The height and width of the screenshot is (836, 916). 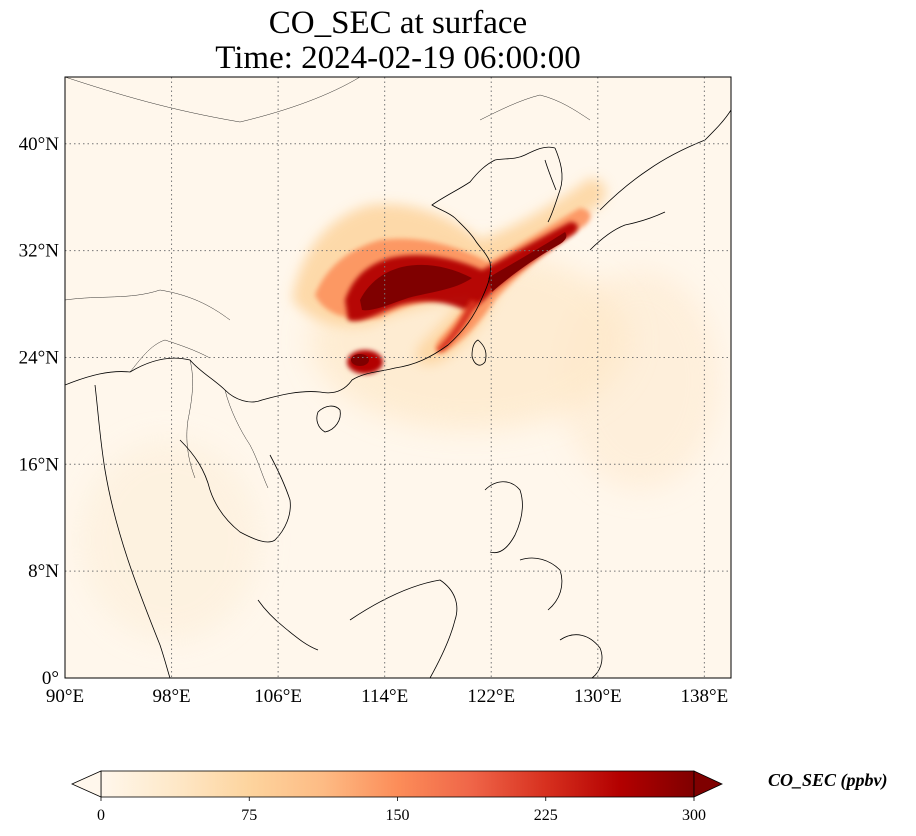 What do you see at coordinates (65, 696) in the screenshot?
I see `x-tick-label: 90°E` at bounding box center [65, 696].